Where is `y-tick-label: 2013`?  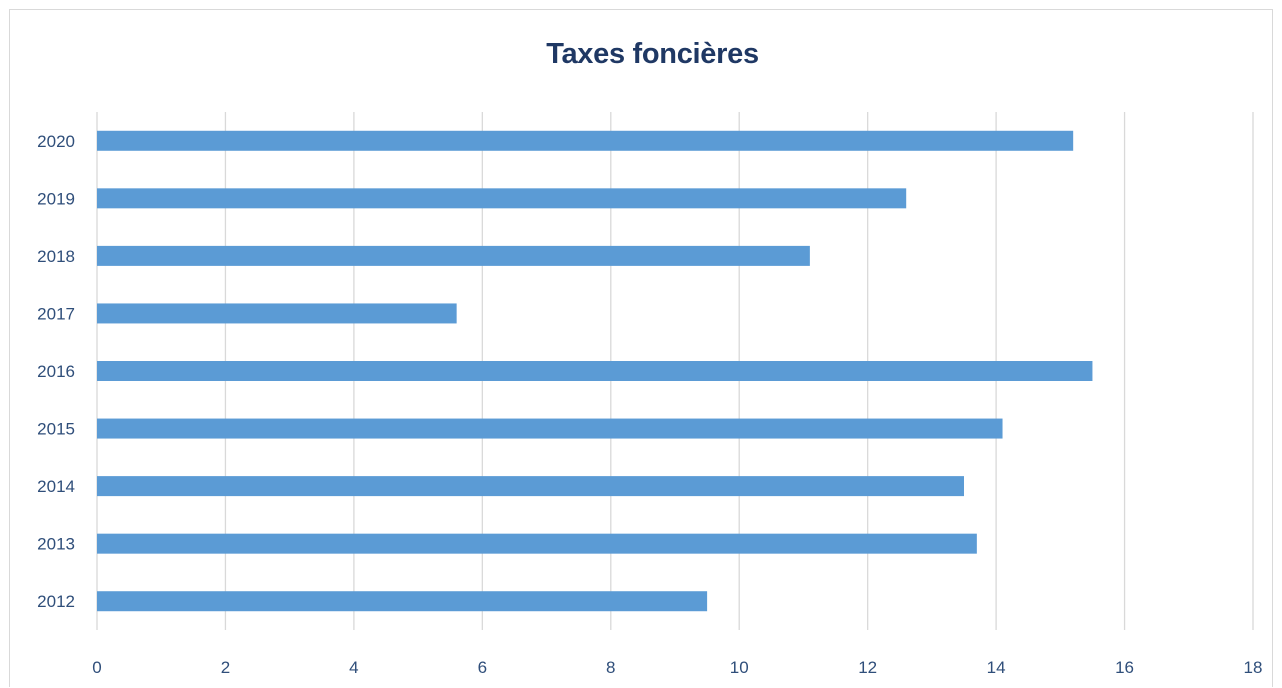 y-tick-label: 2013 is located at coordinates (56, 544).